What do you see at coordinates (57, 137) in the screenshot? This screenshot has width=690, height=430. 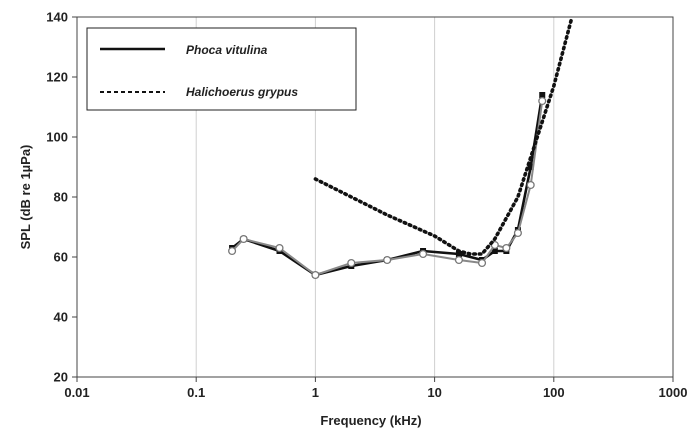 I see `y-tick-label: 100` at bounding box center [57, 137].